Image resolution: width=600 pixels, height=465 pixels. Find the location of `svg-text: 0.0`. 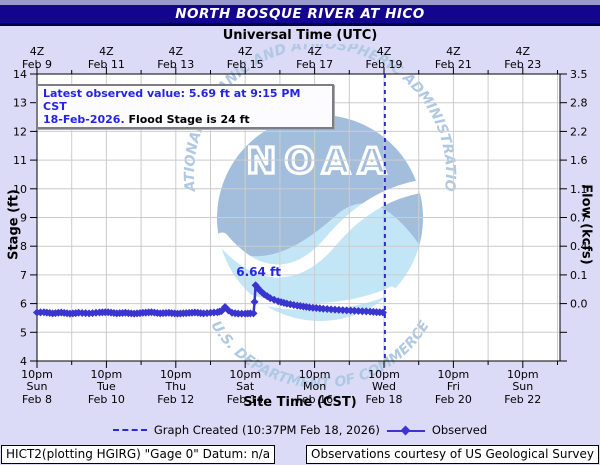

svg-text: 0.0 is located at coordinates (579, 304).